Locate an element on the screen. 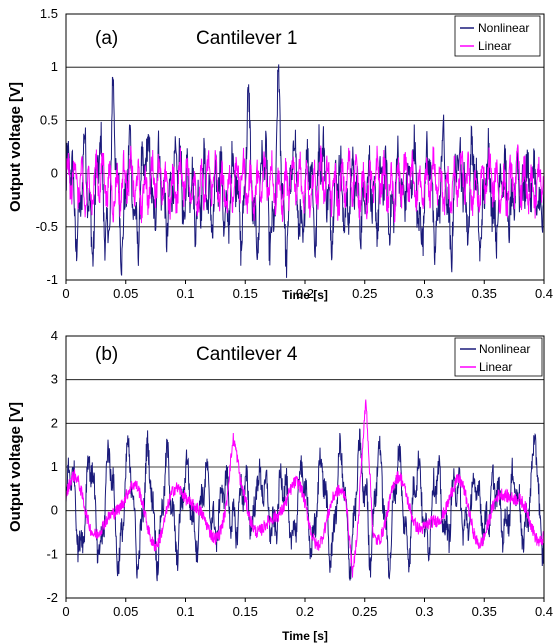  panel-b-legend: Nonlinear Linear is located at coordinates (498, 357).